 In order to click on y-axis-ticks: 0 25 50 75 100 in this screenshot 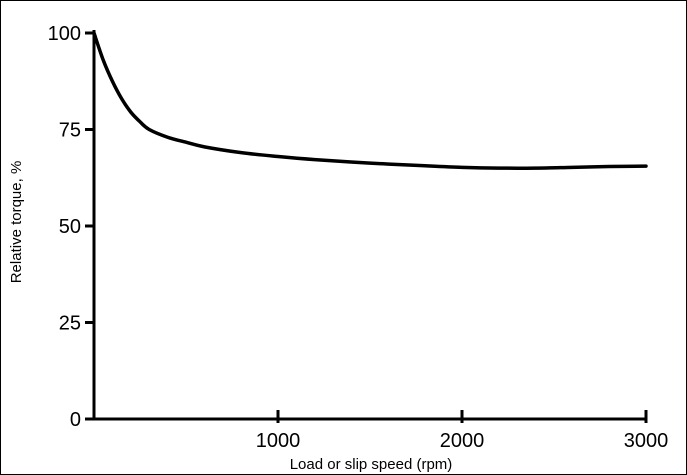, I will do `click(71, 227)`.